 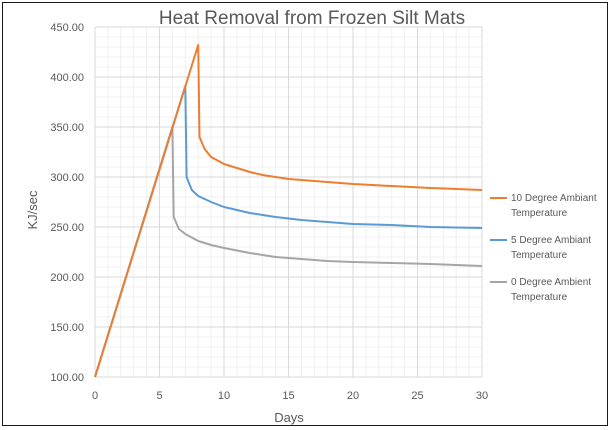 I want to click on legend-item: 0 Degree Ambient Temperature, so click(x=540, y=290).